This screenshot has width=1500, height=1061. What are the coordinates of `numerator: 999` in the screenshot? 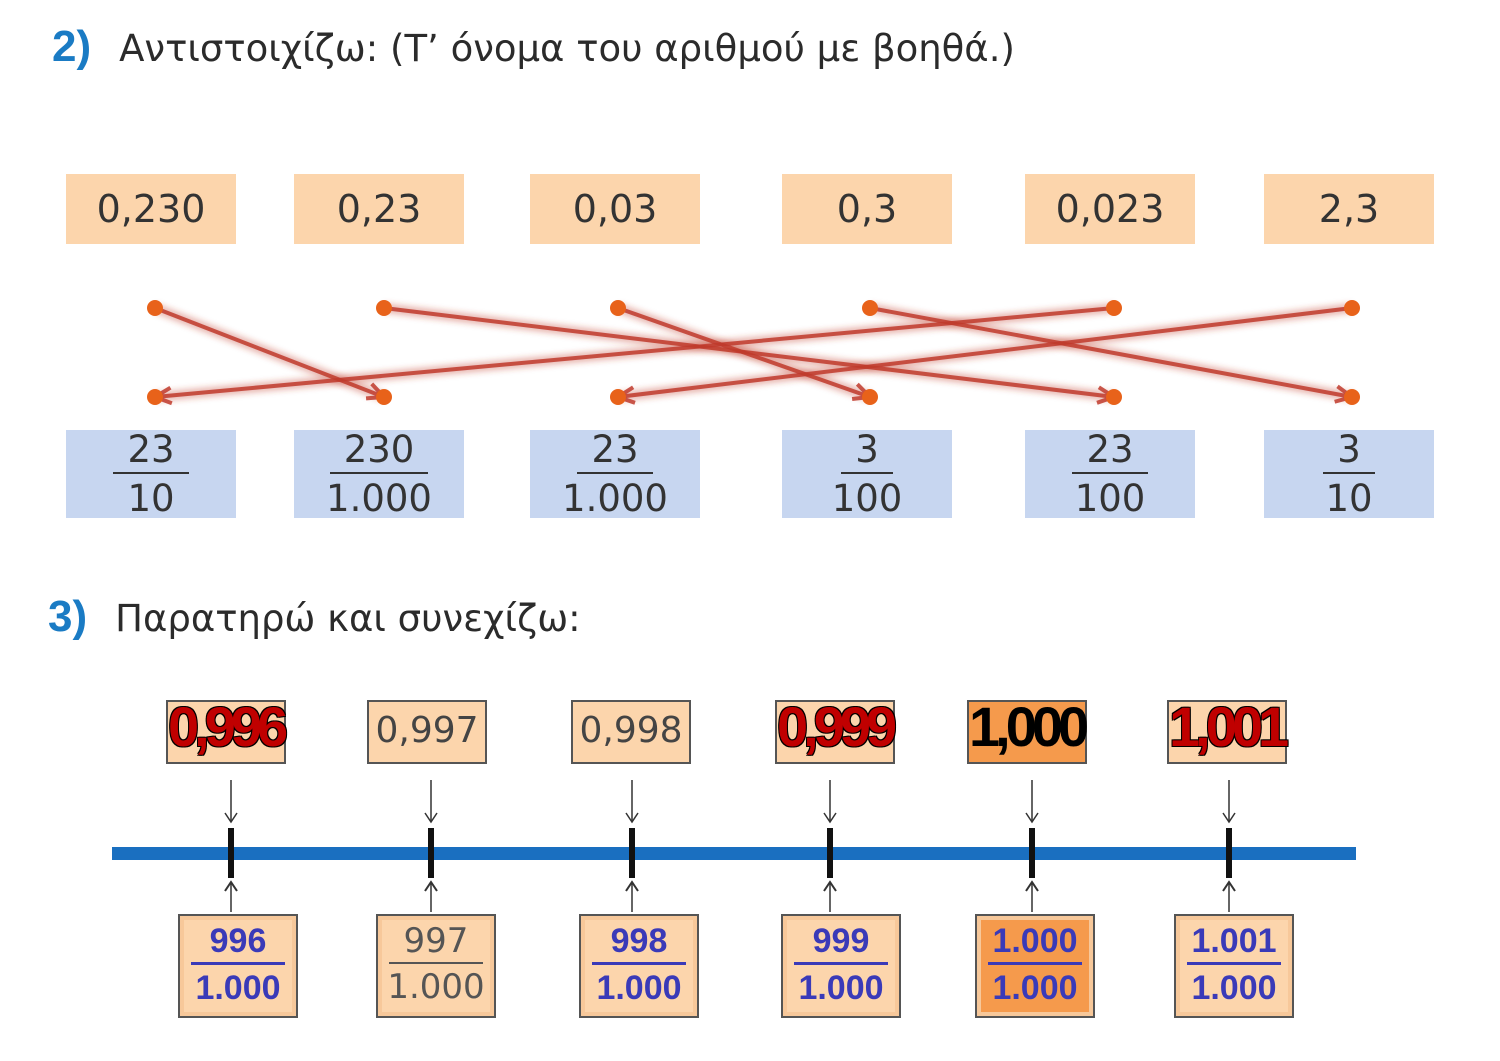 It's located at (841, 944).